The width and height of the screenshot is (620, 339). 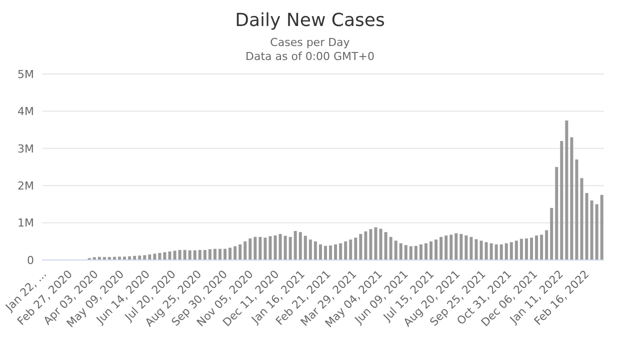 I want to click on chart-subtitle: Cases per Day Data as of 0:00 GMT+0, so click(x=310, y=49).